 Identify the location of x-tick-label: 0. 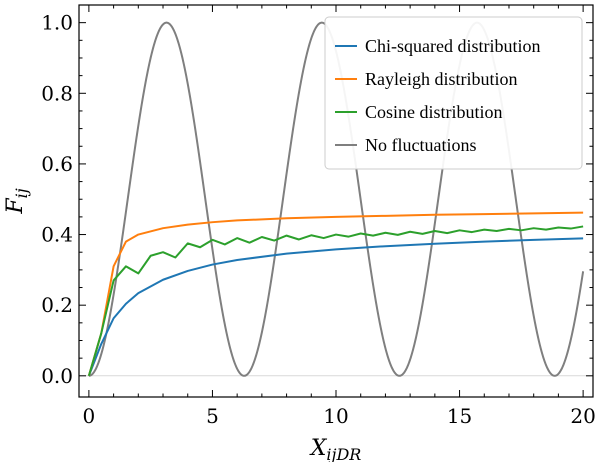
(89, 416).